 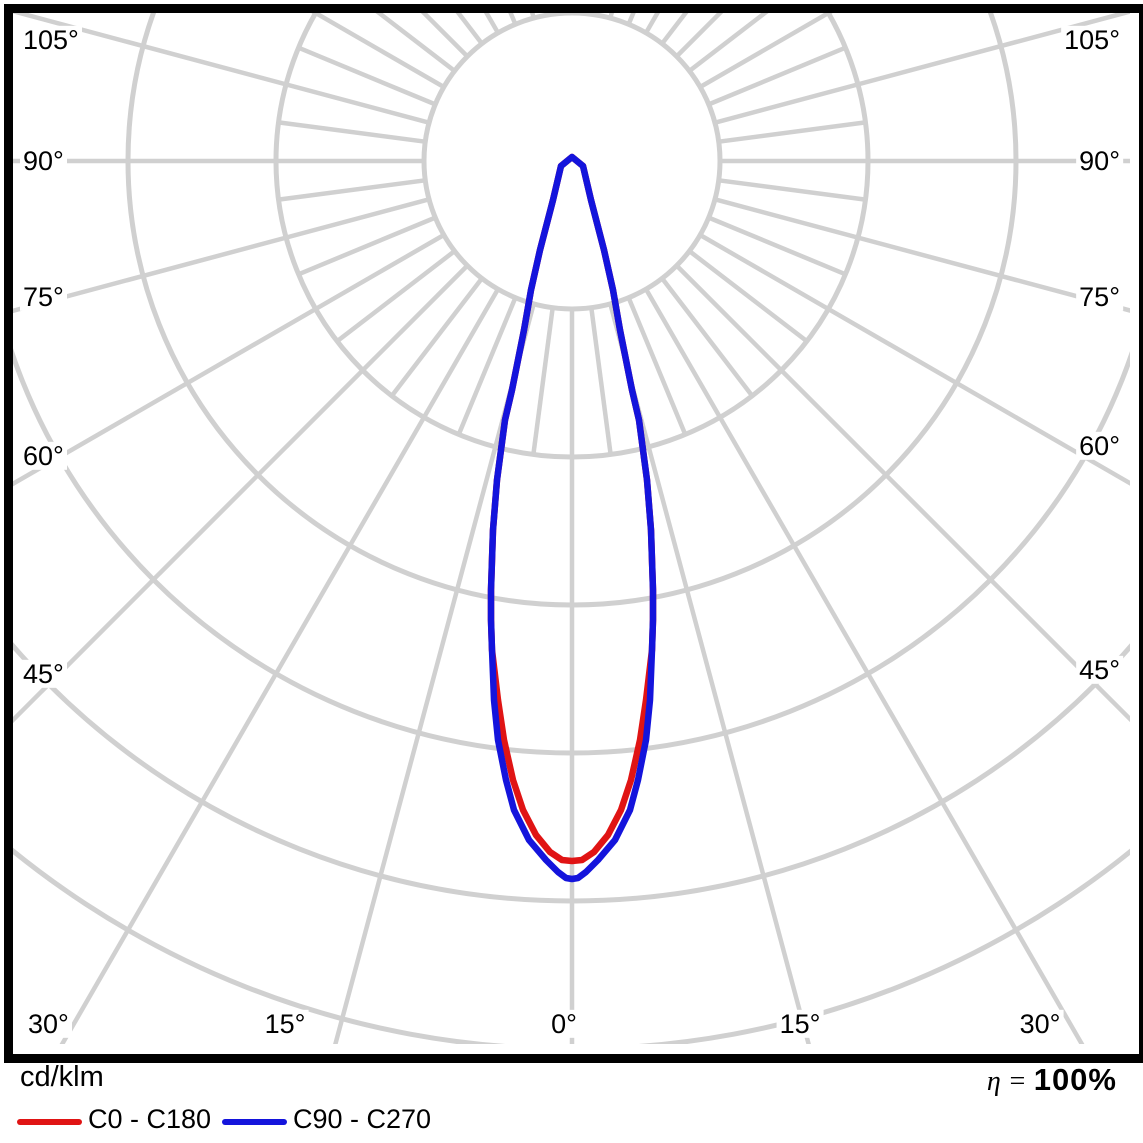 What do you see at coordinates (1075, 1079) in the screenshot?
I see `efficiency-value: 100%` at bounding box center [1075, 1079].